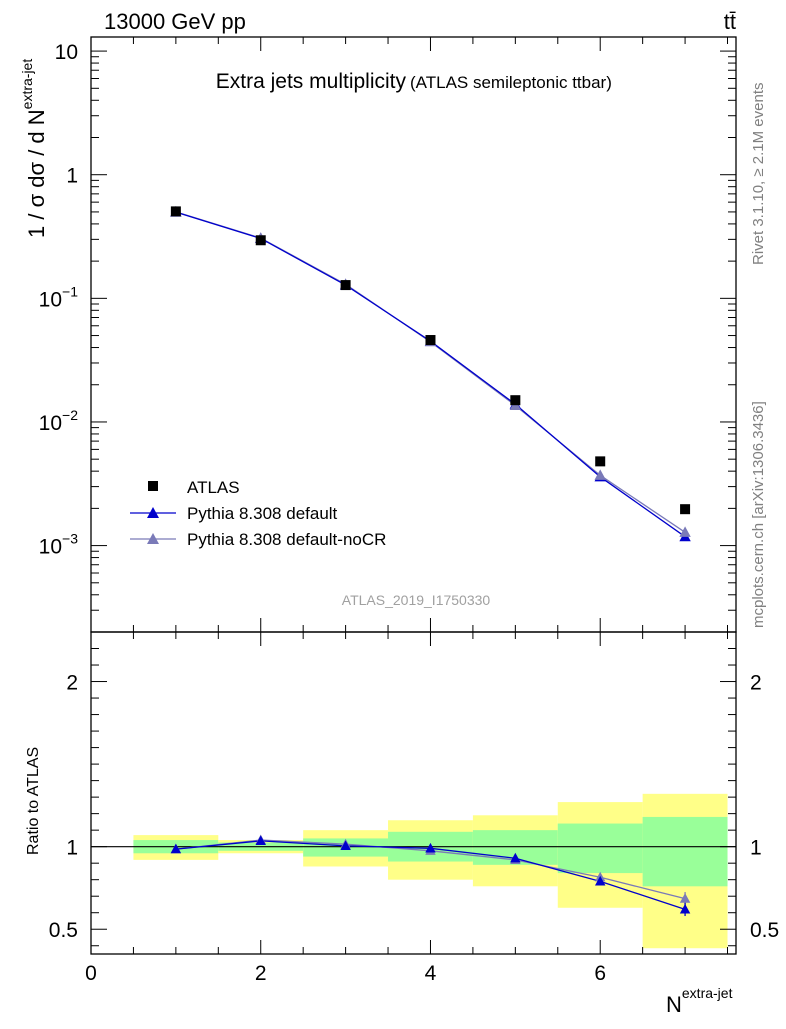 The height and width of the screenshot is (1029, 786). I want to click on ratio-y-tick-label-right: 2, so click(756, 683).